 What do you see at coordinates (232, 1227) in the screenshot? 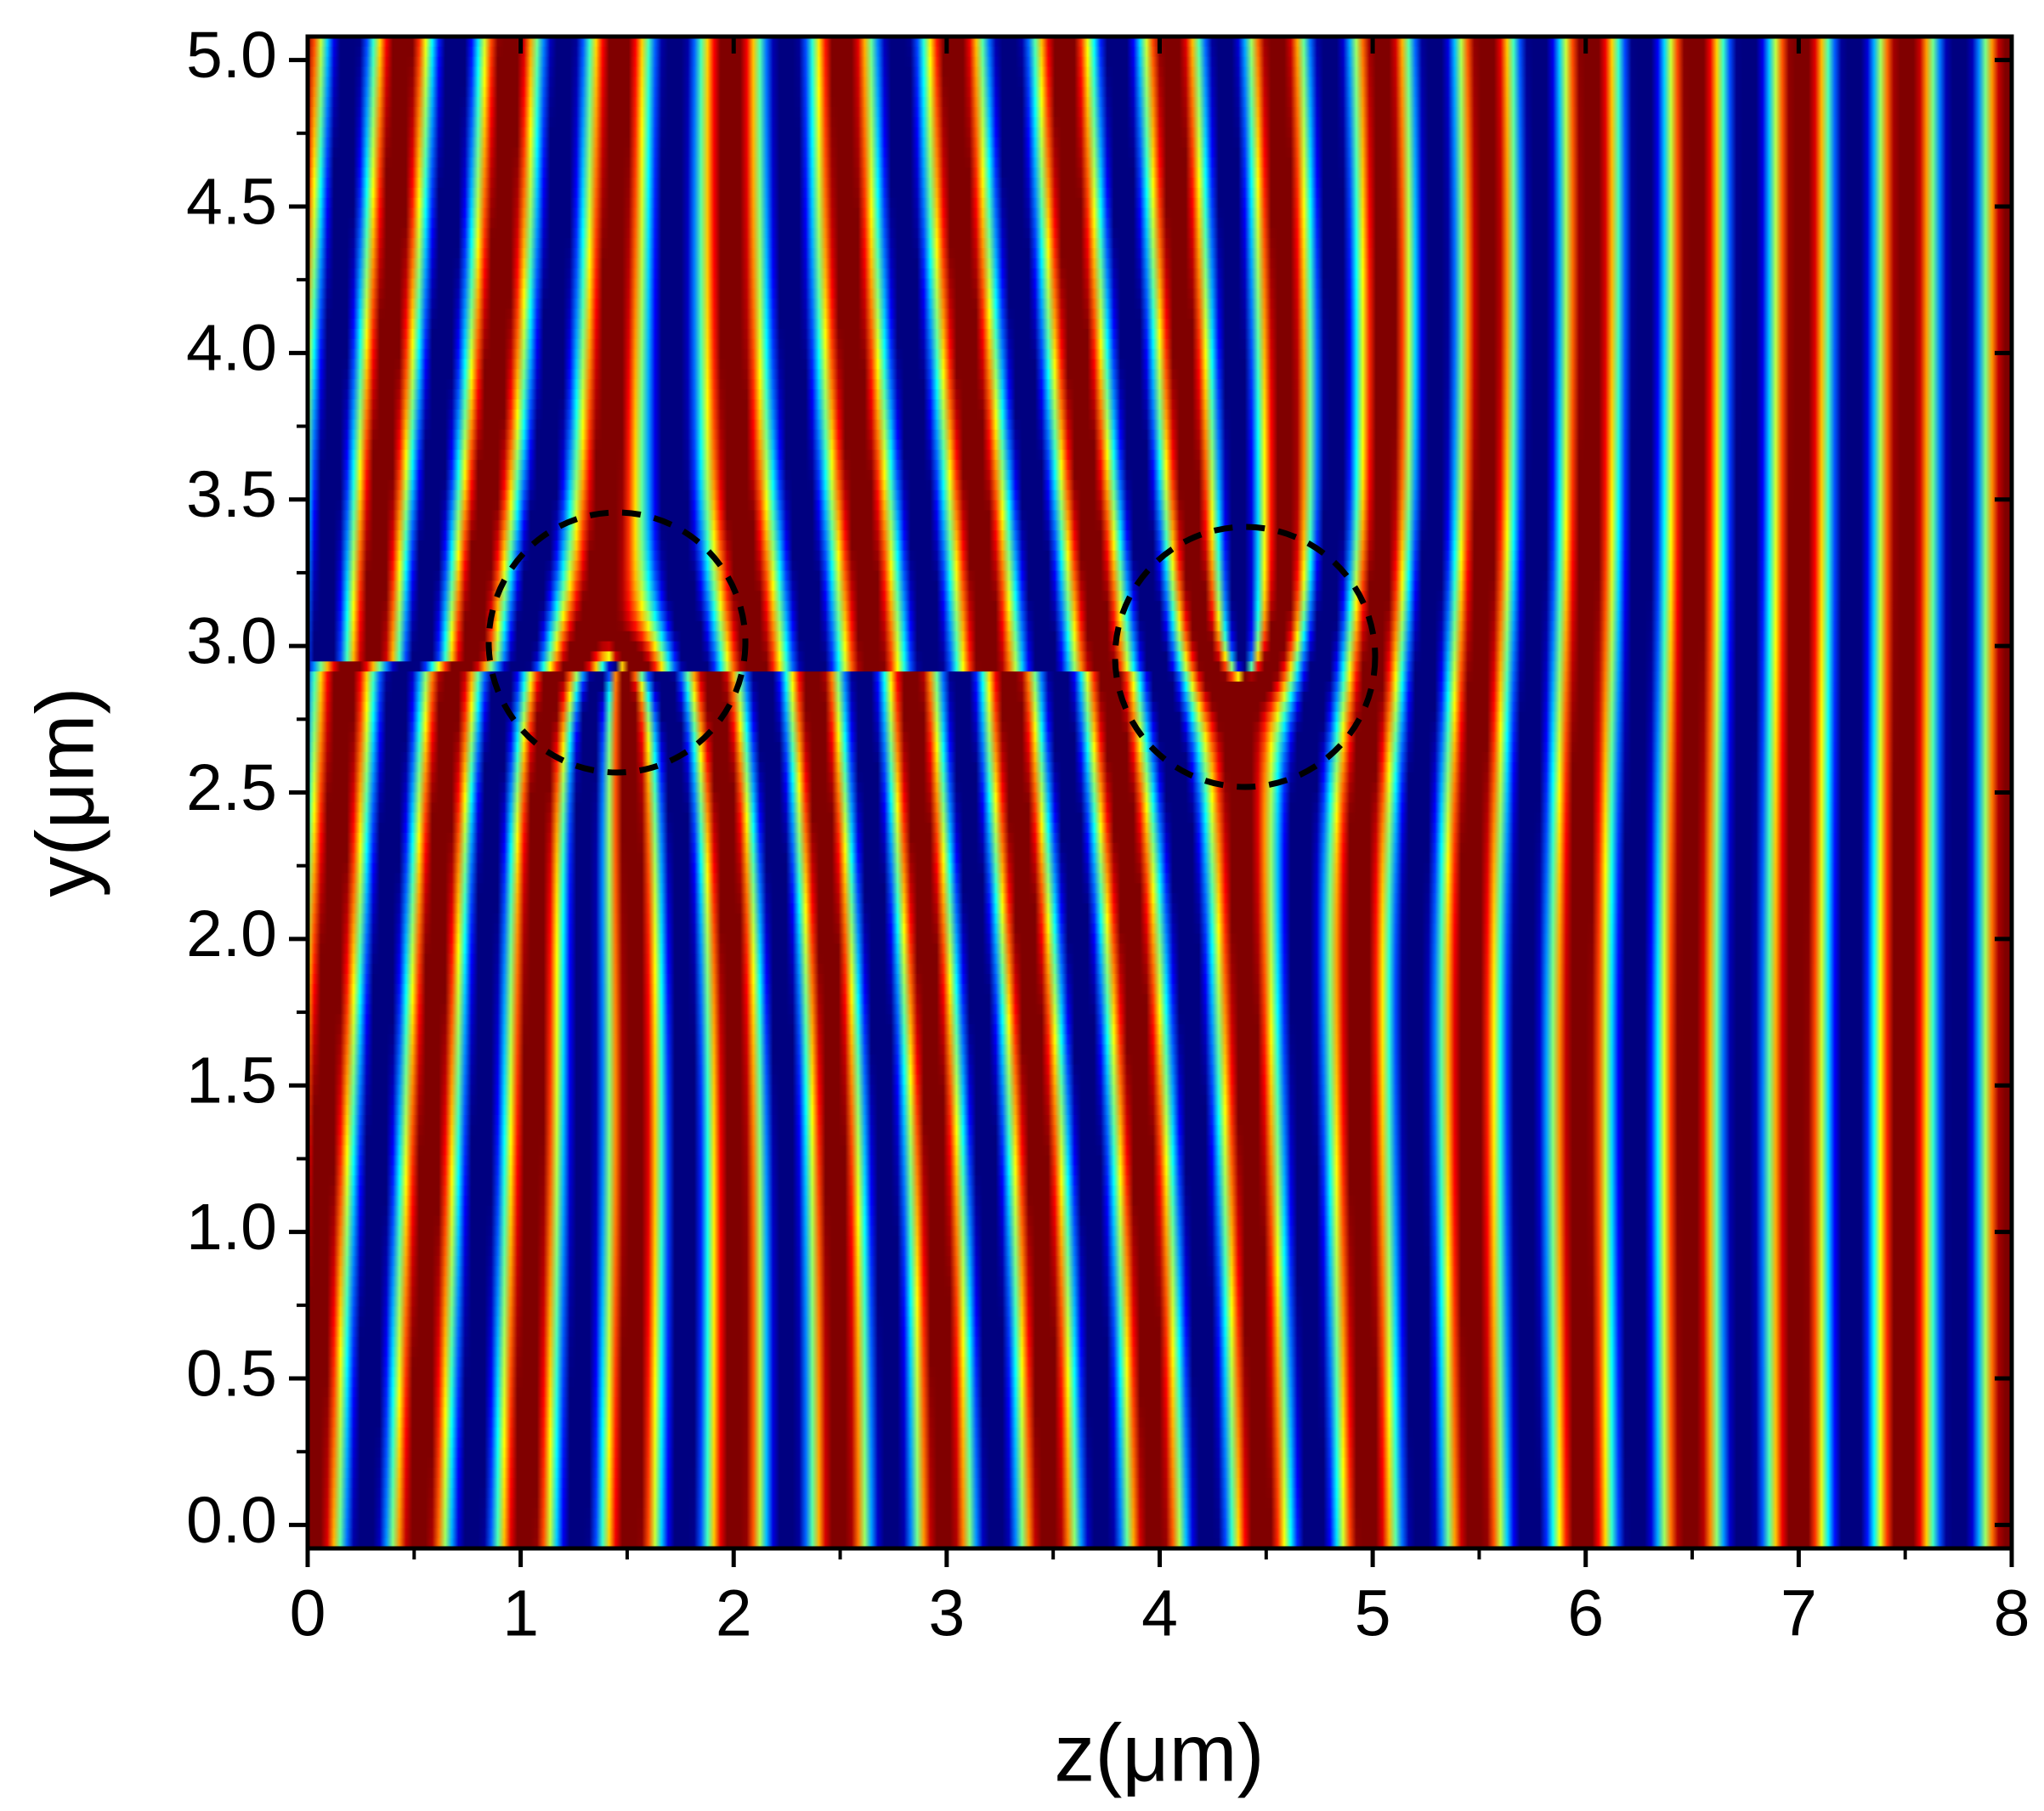
I see `y-tick-label: 1.0` at bounding box center [232, 1227].